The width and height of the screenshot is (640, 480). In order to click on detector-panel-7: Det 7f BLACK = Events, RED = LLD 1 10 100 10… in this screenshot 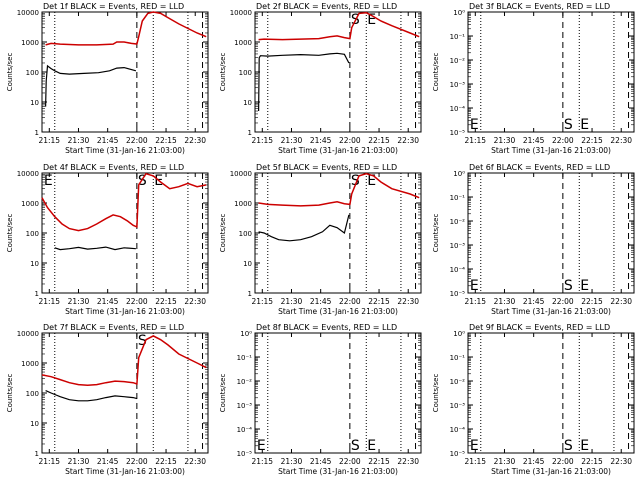, I will do `click(107, 399)`.